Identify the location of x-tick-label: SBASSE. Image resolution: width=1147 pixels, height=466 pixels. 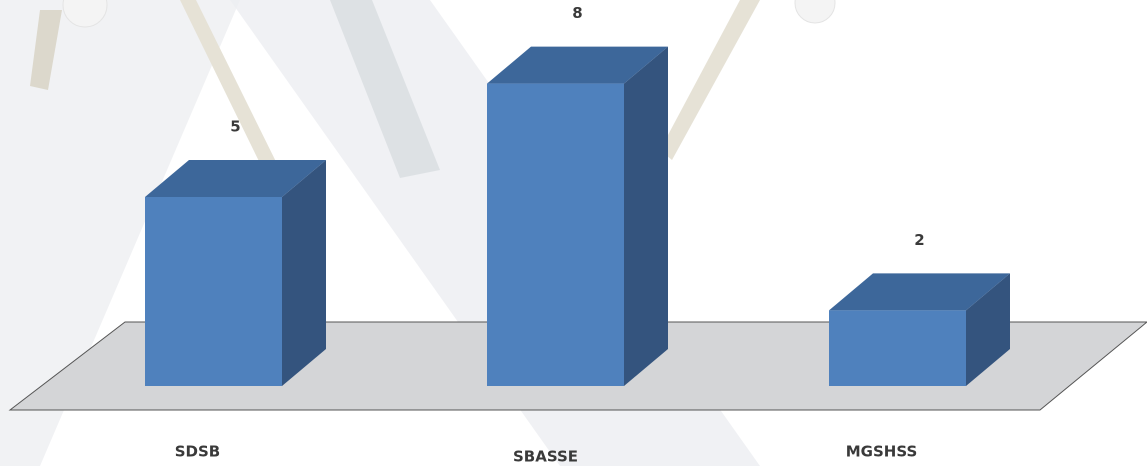
(545, 457).